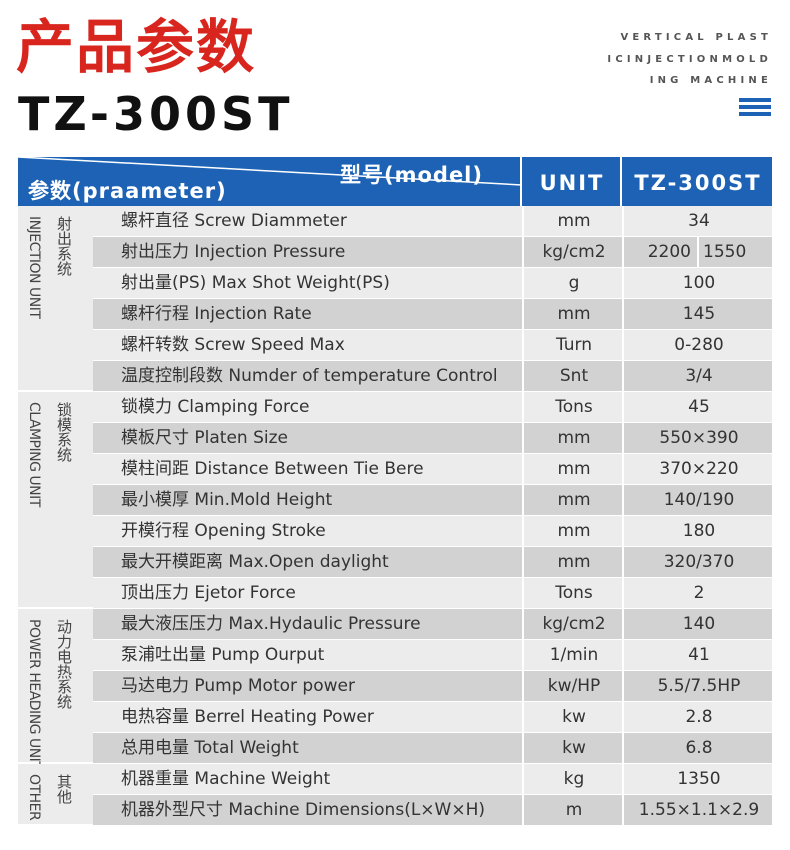 Image resolution: width=790 pixels, height=850 pixels. I want to click on table-row: 模柱间距 Distance Between Tie Bere mm 370×220, so click(432, 469).